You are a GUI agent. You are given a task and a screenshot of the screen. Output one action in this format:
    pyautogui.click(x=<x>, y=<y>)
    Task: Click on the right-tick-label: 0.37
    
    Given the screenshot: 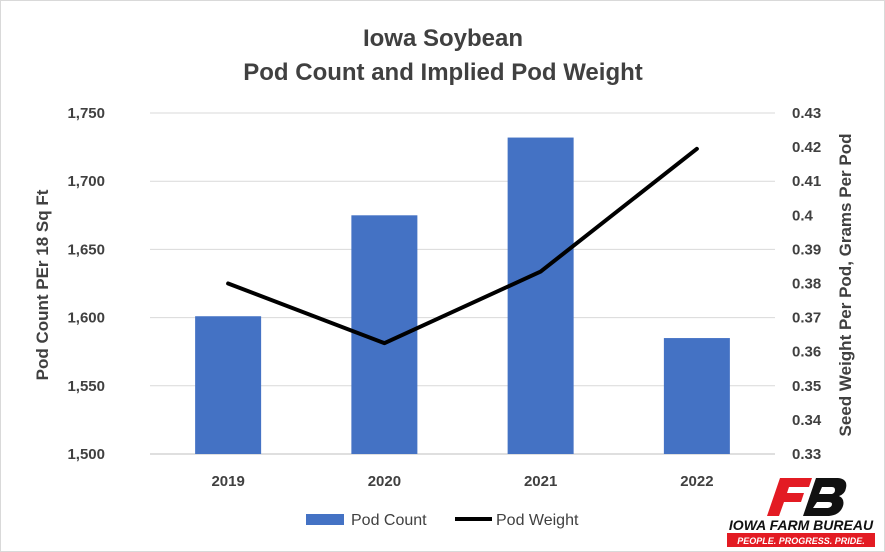 What is the action you would take?
    pyautogui.click(x=806, y=318)
    